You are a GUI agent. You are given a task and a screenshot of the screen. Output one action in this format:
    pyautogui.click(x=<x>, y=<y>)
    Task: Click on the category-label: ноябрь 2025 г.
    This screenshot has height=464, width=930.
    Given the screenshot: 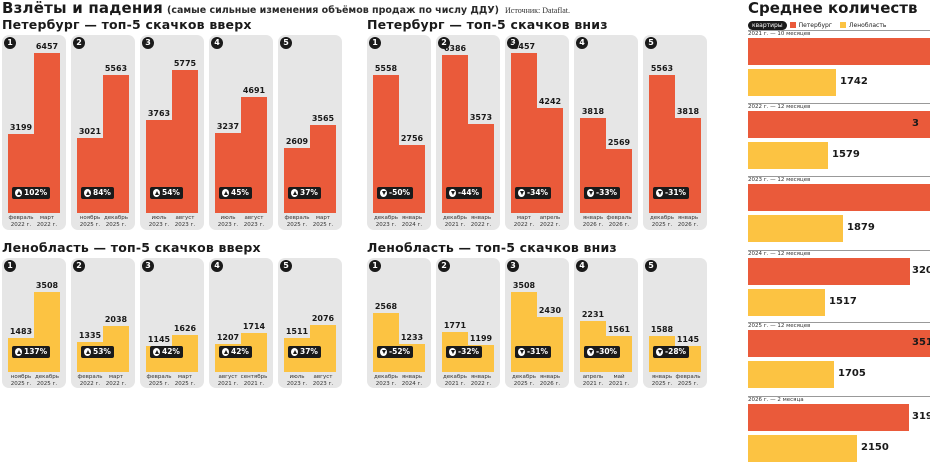 What is the action you would take?
    pyautogui.click(x=21, y=380)
    